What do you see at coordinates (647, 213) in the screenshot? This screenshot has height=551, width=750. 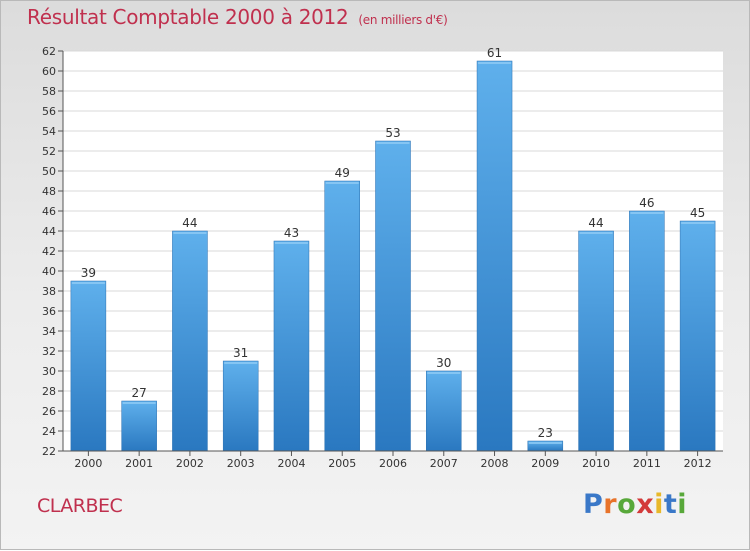 I see `bar-highlight-2011` at bounding box center [647, 213].